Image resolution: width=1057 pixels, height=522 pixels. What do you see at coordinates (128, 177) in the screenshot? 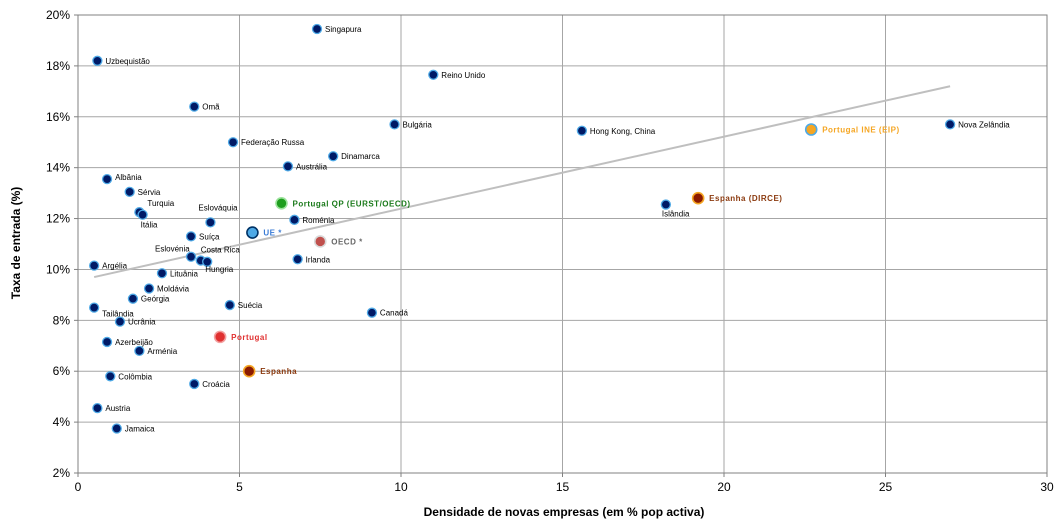
I see `point-label: Albânia` at bounding box center [128, 177].